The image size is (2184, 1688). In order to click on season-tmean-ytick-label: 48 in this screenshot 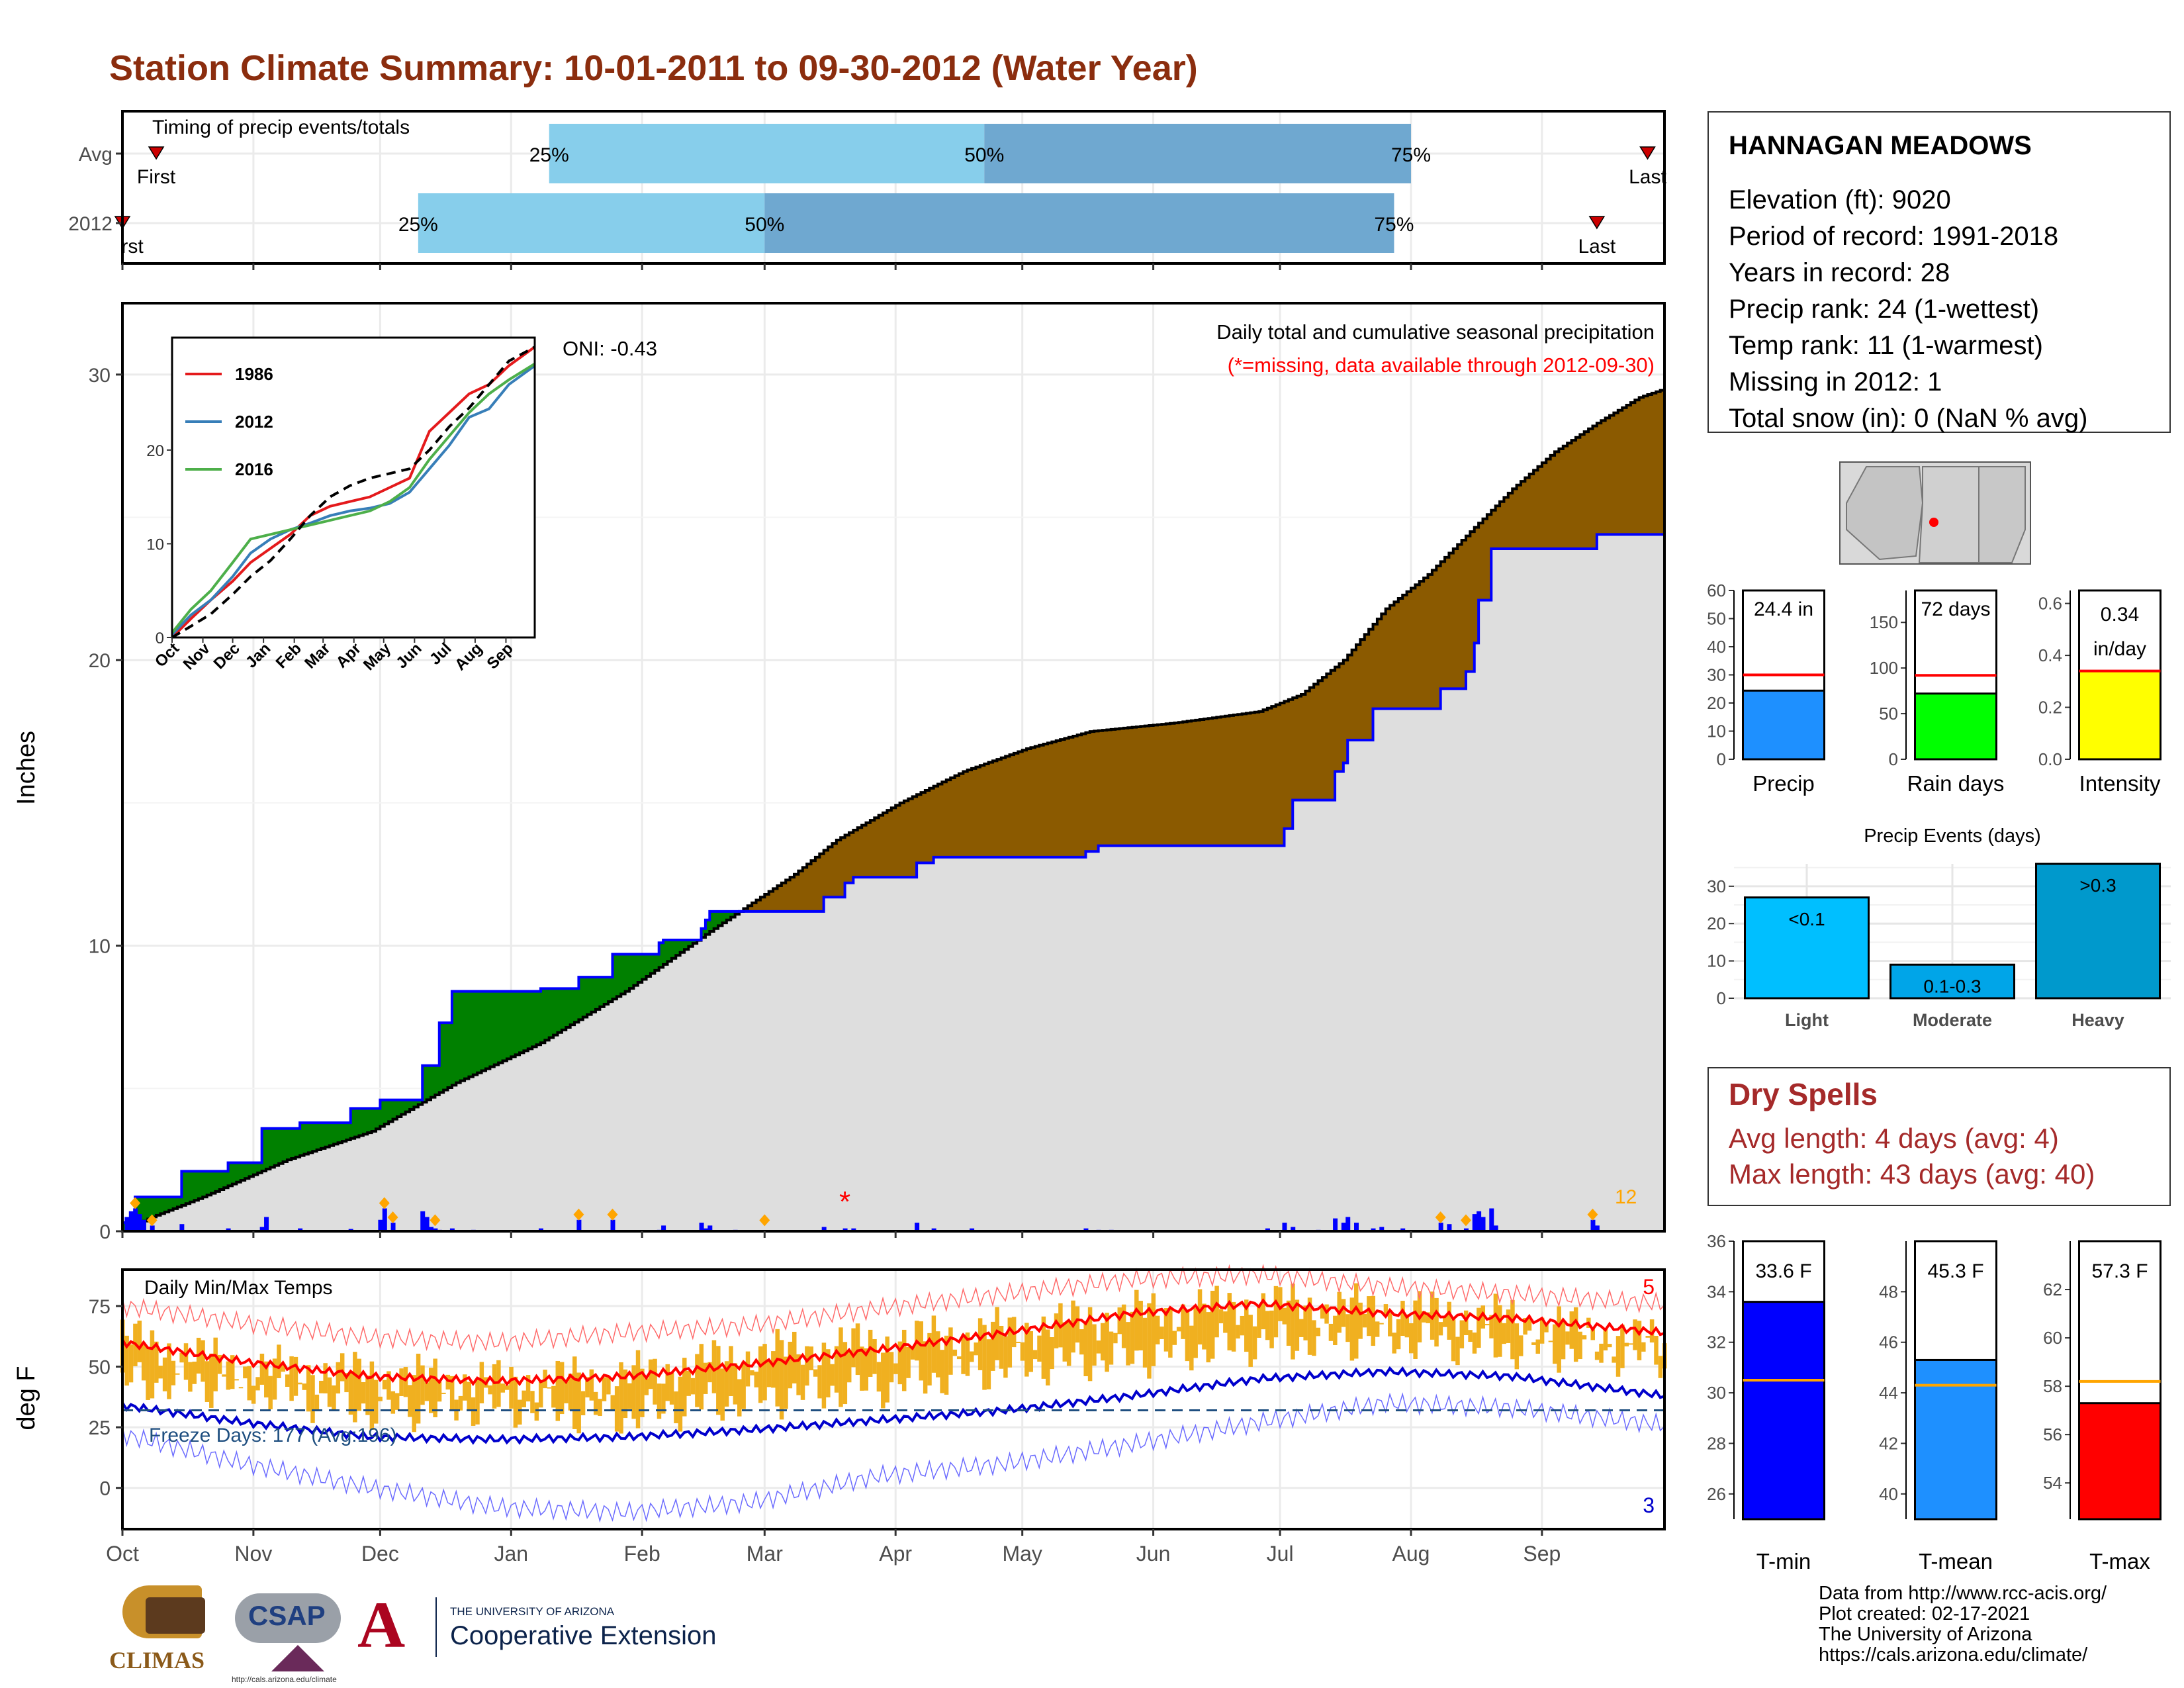, I will do `click(1888, 1291)`.